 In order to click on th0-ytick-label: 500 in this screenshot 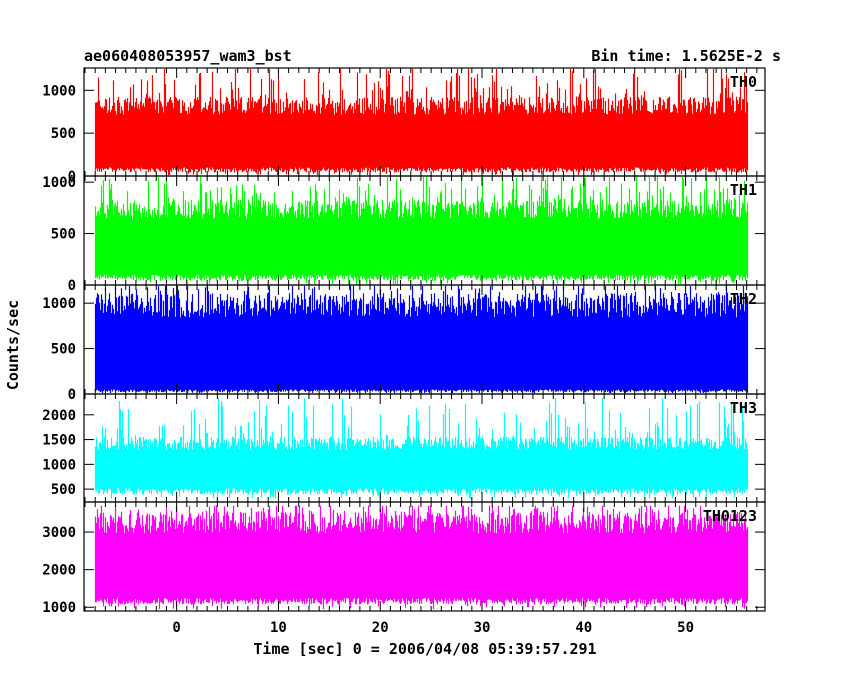, I will do `click(63, 134)`.